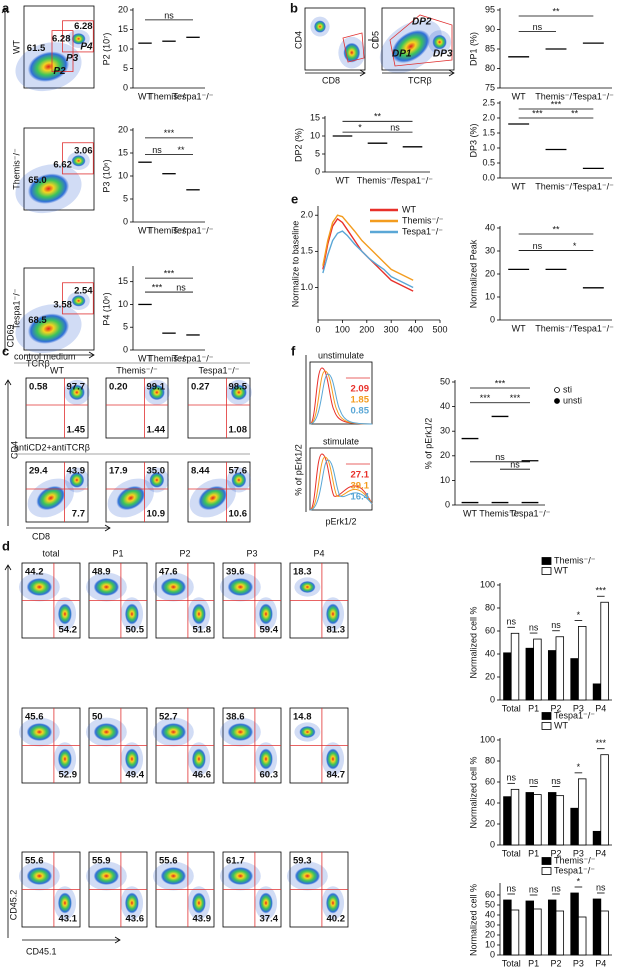 Image resolution: width=622 pixels, height=975 pixels. What do you see at coordinates (490, 9) in the screenshot?
I see `y-tick-label: 95` at bounding box center [490, 9].